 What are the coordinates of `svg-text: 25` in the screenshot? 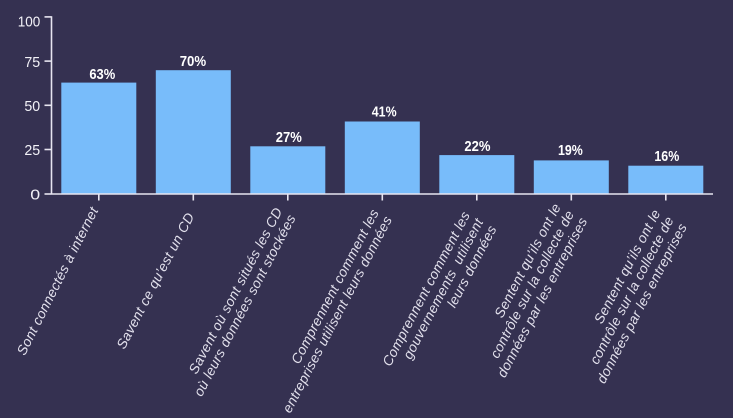 It's located at (32, 150).